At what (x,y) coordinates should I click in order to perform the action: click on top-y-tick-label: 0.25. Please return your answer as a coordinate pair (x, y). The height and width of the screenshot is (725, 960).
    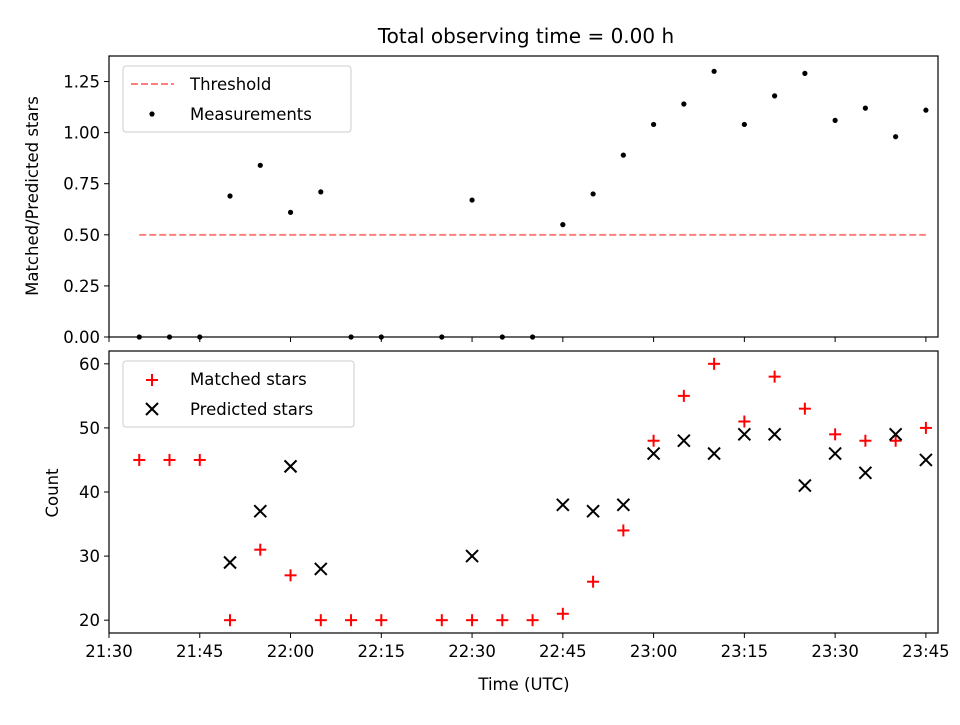
    Looking at the image, I should click on (81, 286).